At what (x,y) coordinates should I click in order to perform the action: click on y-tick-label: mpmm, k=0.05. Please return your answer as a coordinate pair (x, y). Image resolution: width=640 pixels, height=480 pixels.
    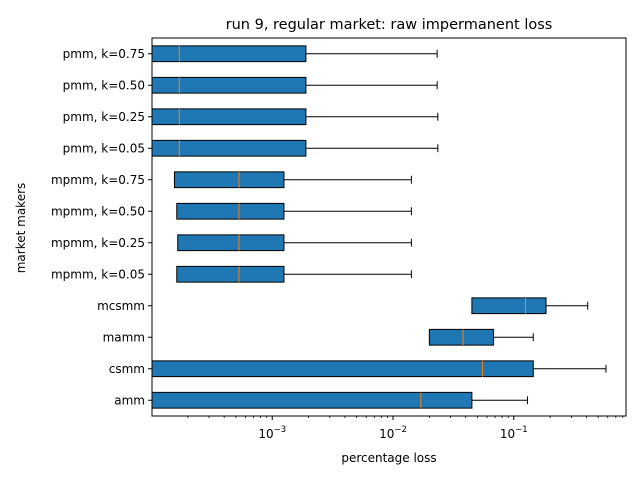
    Looking at the image, I should click on (98, 274).